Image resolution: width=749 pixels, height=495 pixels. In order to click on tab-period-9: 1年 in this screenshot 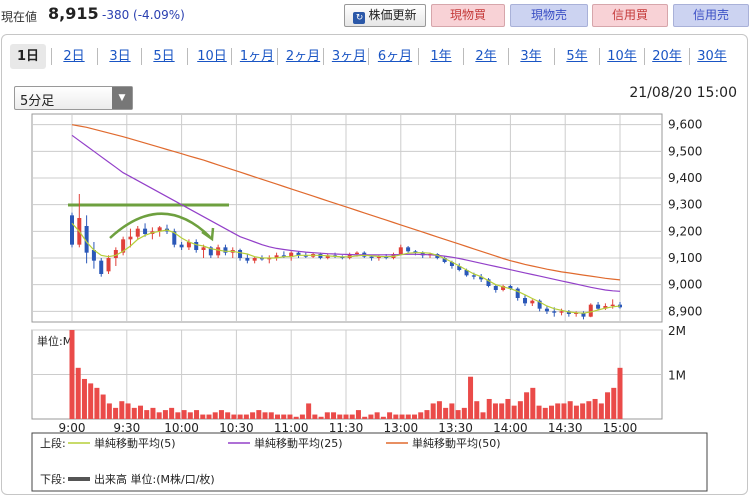, I will do `click(441, 56)`.